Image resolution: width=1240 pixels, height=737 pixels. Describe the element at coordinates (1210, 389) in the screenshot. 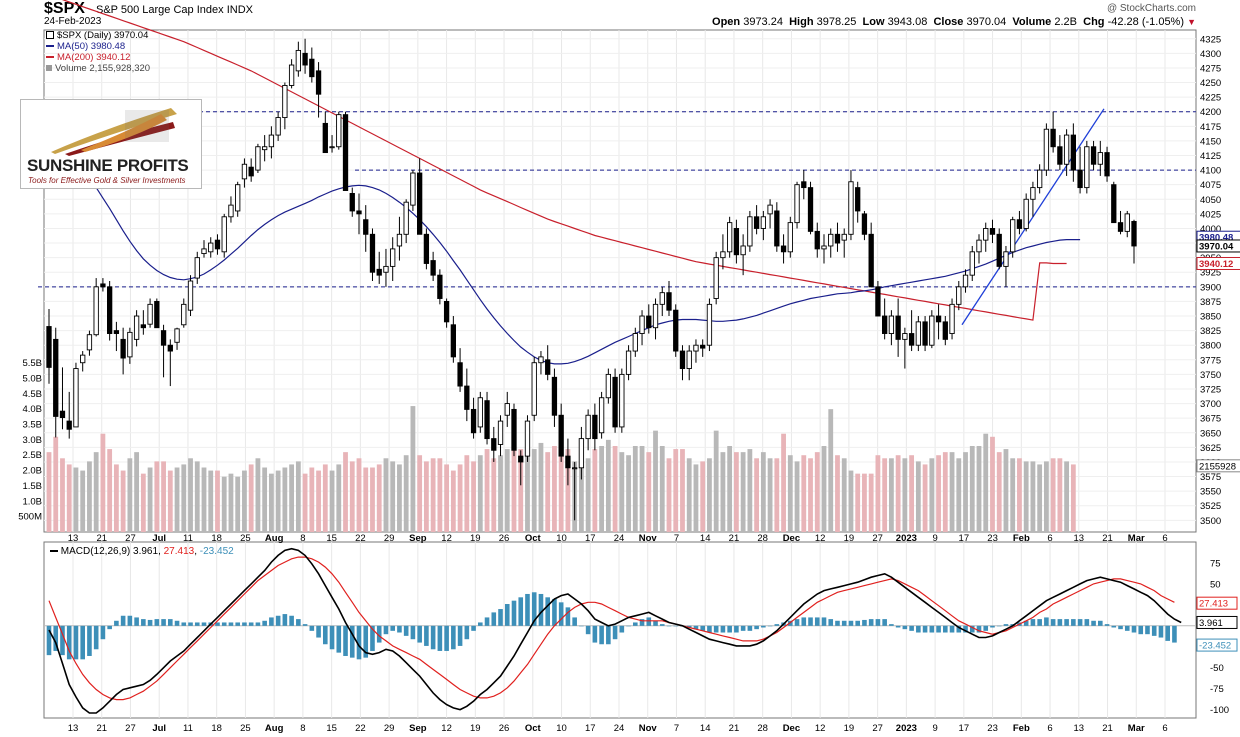

I see `y-tick-label: 3725` at that location.